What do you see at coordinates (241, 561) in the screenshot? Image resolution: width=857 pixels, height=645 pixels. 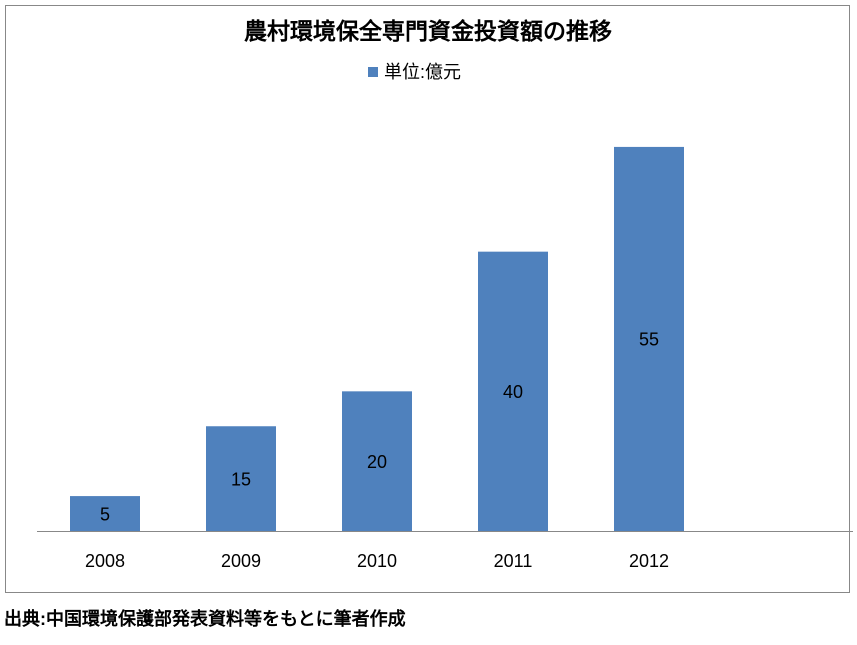 I see `x-tick-label: 2009` at bounding box center [241, 561].